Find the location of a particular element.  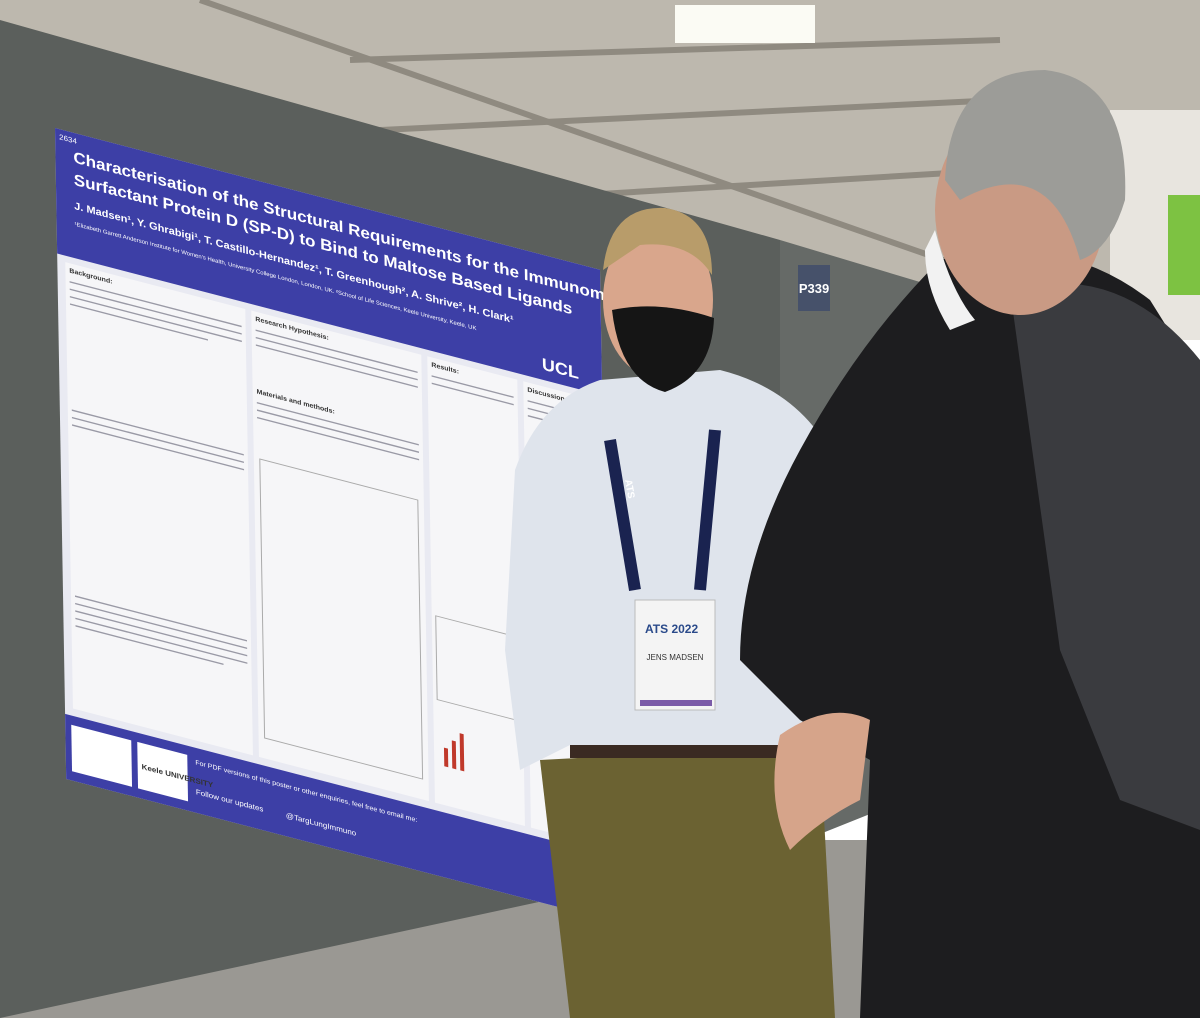

lanyard is located at coordinates (662, 510).